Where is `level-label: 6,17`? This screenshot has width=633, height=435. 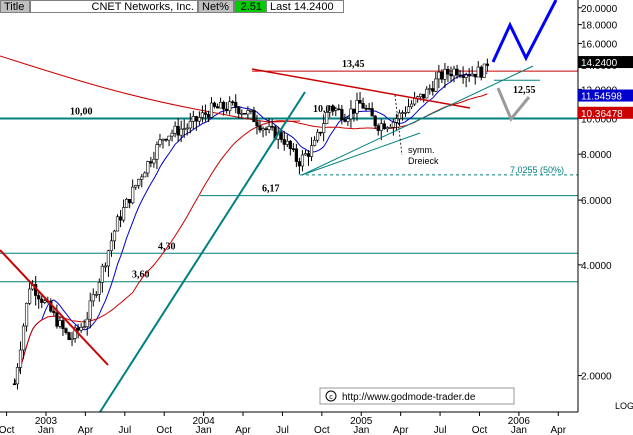 level-label: 6,17 is located at coordinates (271, 189).